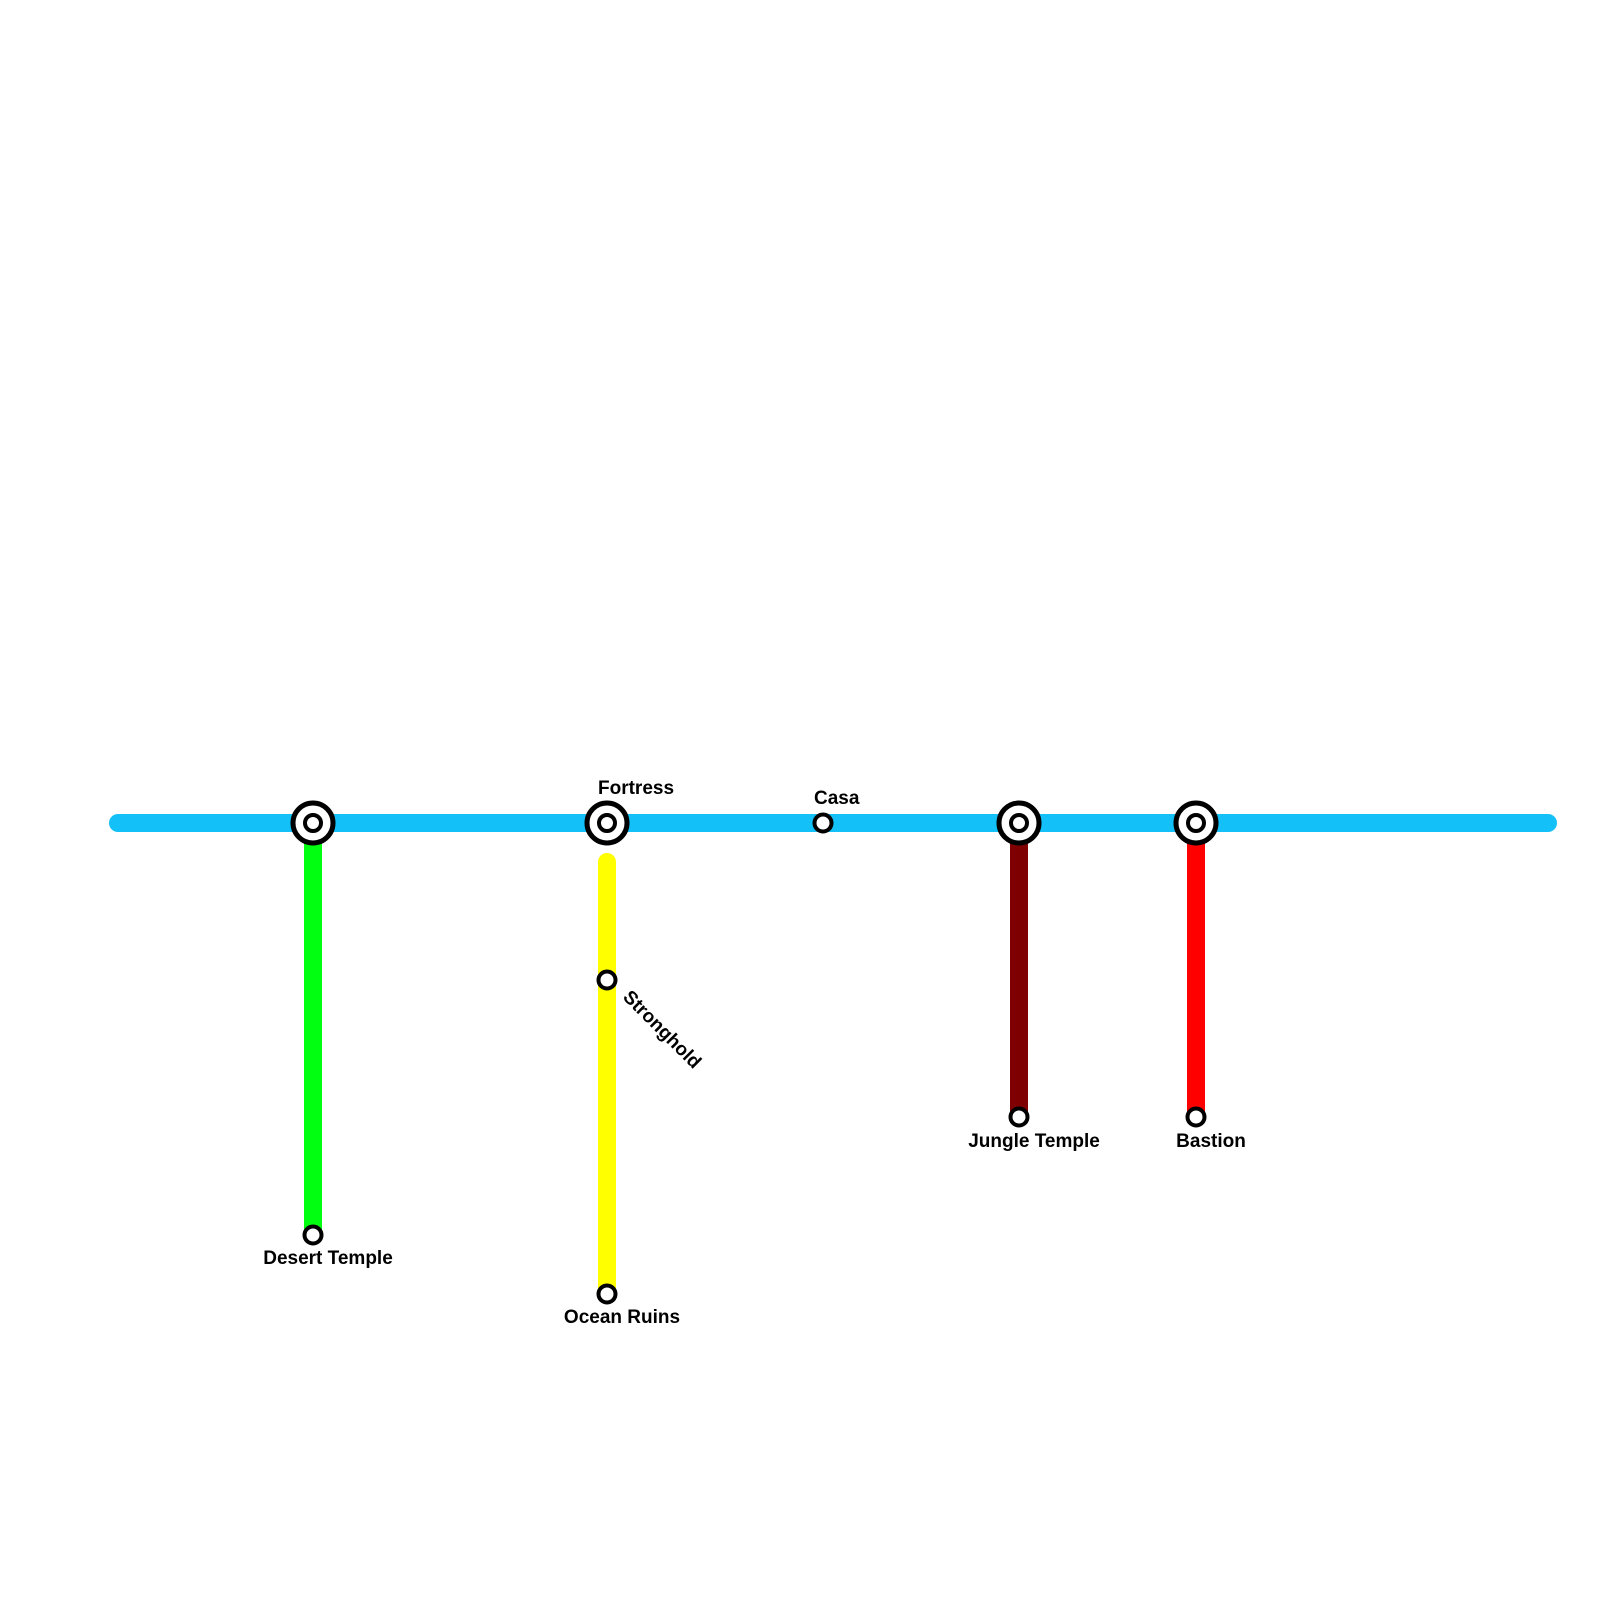  What do you see at coordinates (1211, 1141) in the screenshot?
I see `station-label: Bastion` at bounding box center [1211, 1141].